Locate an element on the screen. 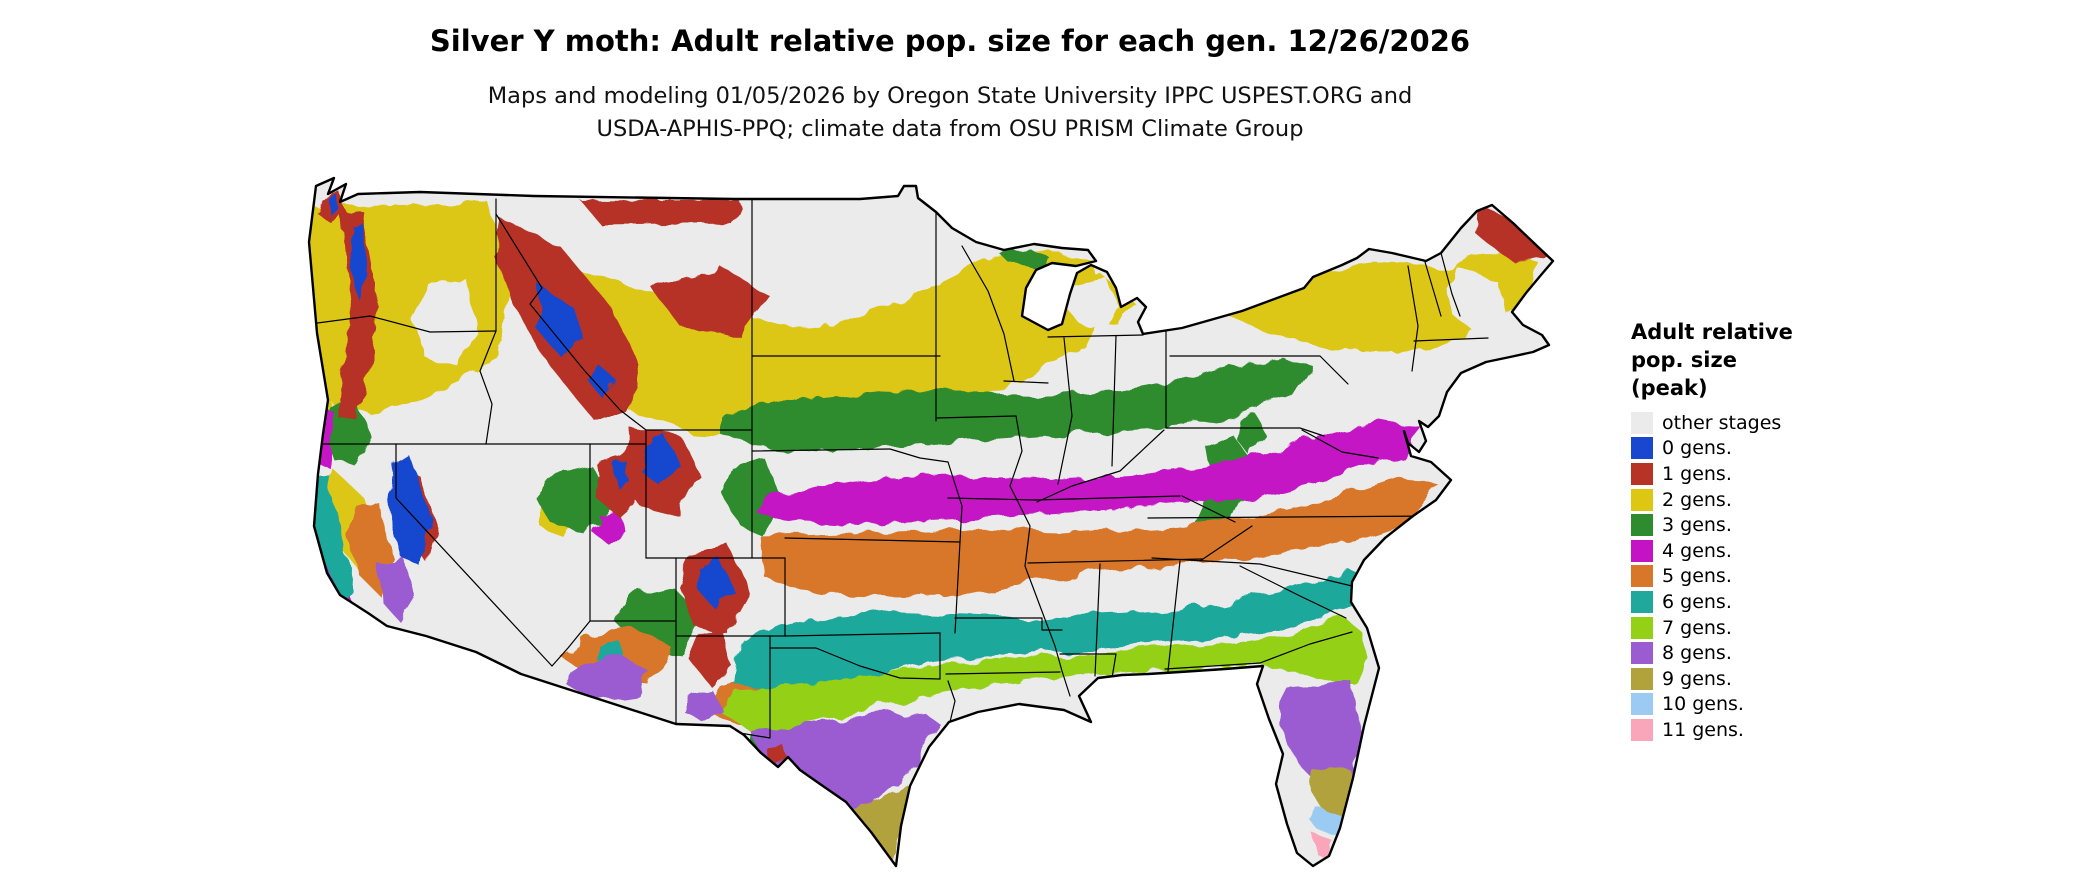  legend-row: 10 gens. is located at coordinates (1791, 705).